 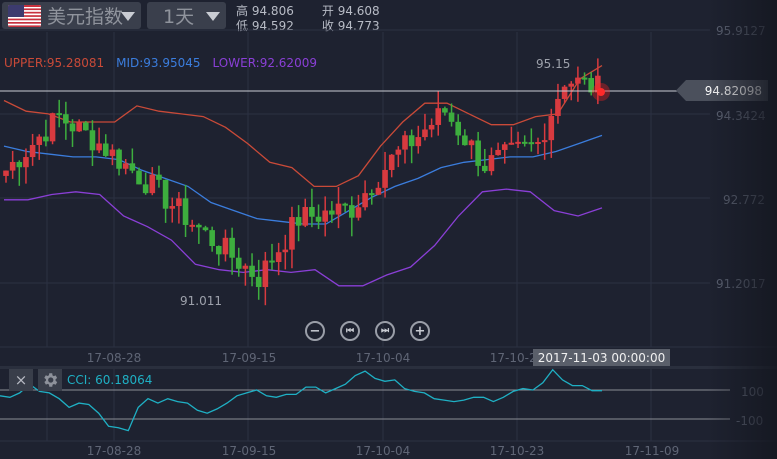 What do you see at coordinates (750, 421) in the screenshot?
I see `cci-level-minus-100: -100` at bounding box center [750, 421].